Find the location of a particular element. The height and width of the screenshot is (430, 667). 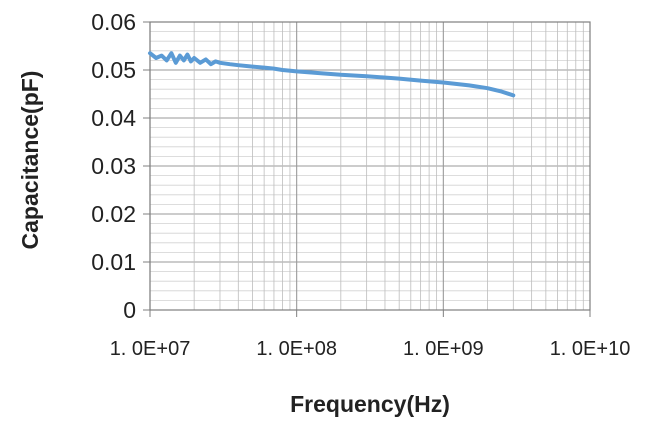

x-axis-title: Frequency(Hz) is located at coordinates (370, 404).